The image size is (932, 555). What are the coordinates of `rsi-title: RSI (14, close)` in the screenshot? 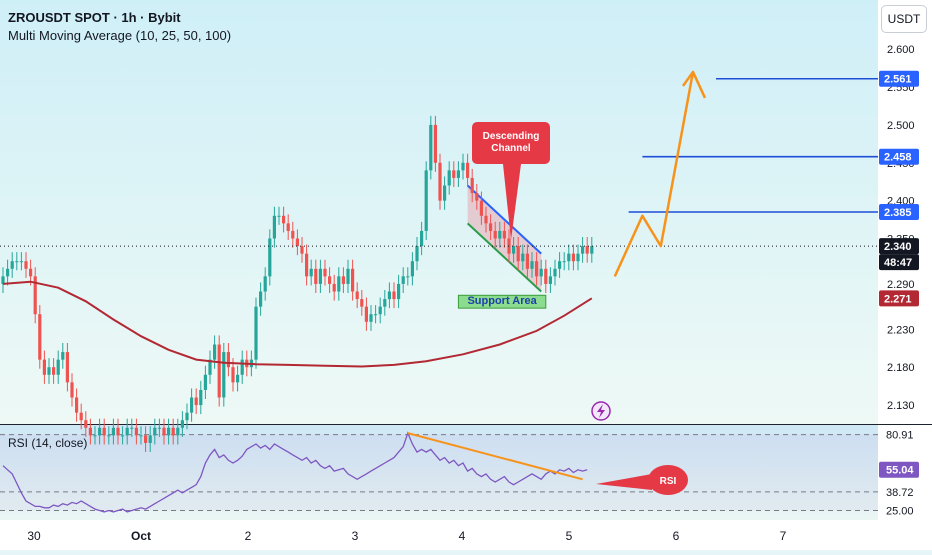 It's located at (48, 443).